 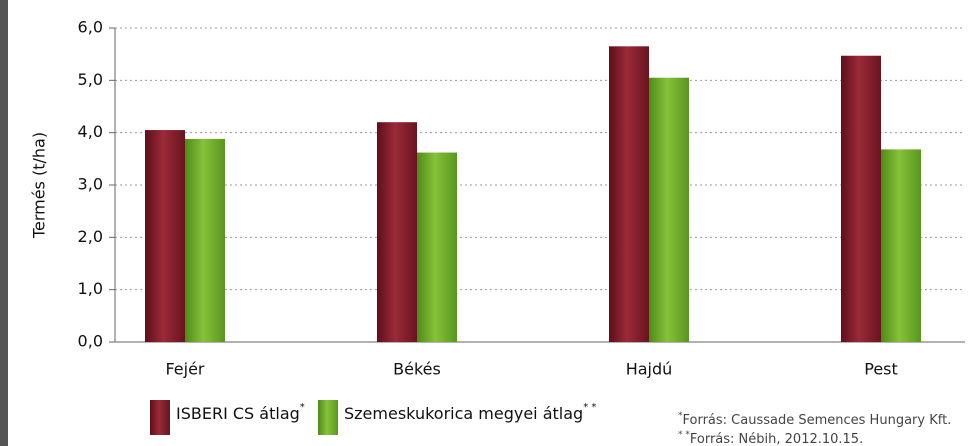 What do you see at coordinates (776, 439) in the screenshot?
I see `footnote-text: Forrás: Nébih, 2012.10.15.` at bounding box center [776, 439].